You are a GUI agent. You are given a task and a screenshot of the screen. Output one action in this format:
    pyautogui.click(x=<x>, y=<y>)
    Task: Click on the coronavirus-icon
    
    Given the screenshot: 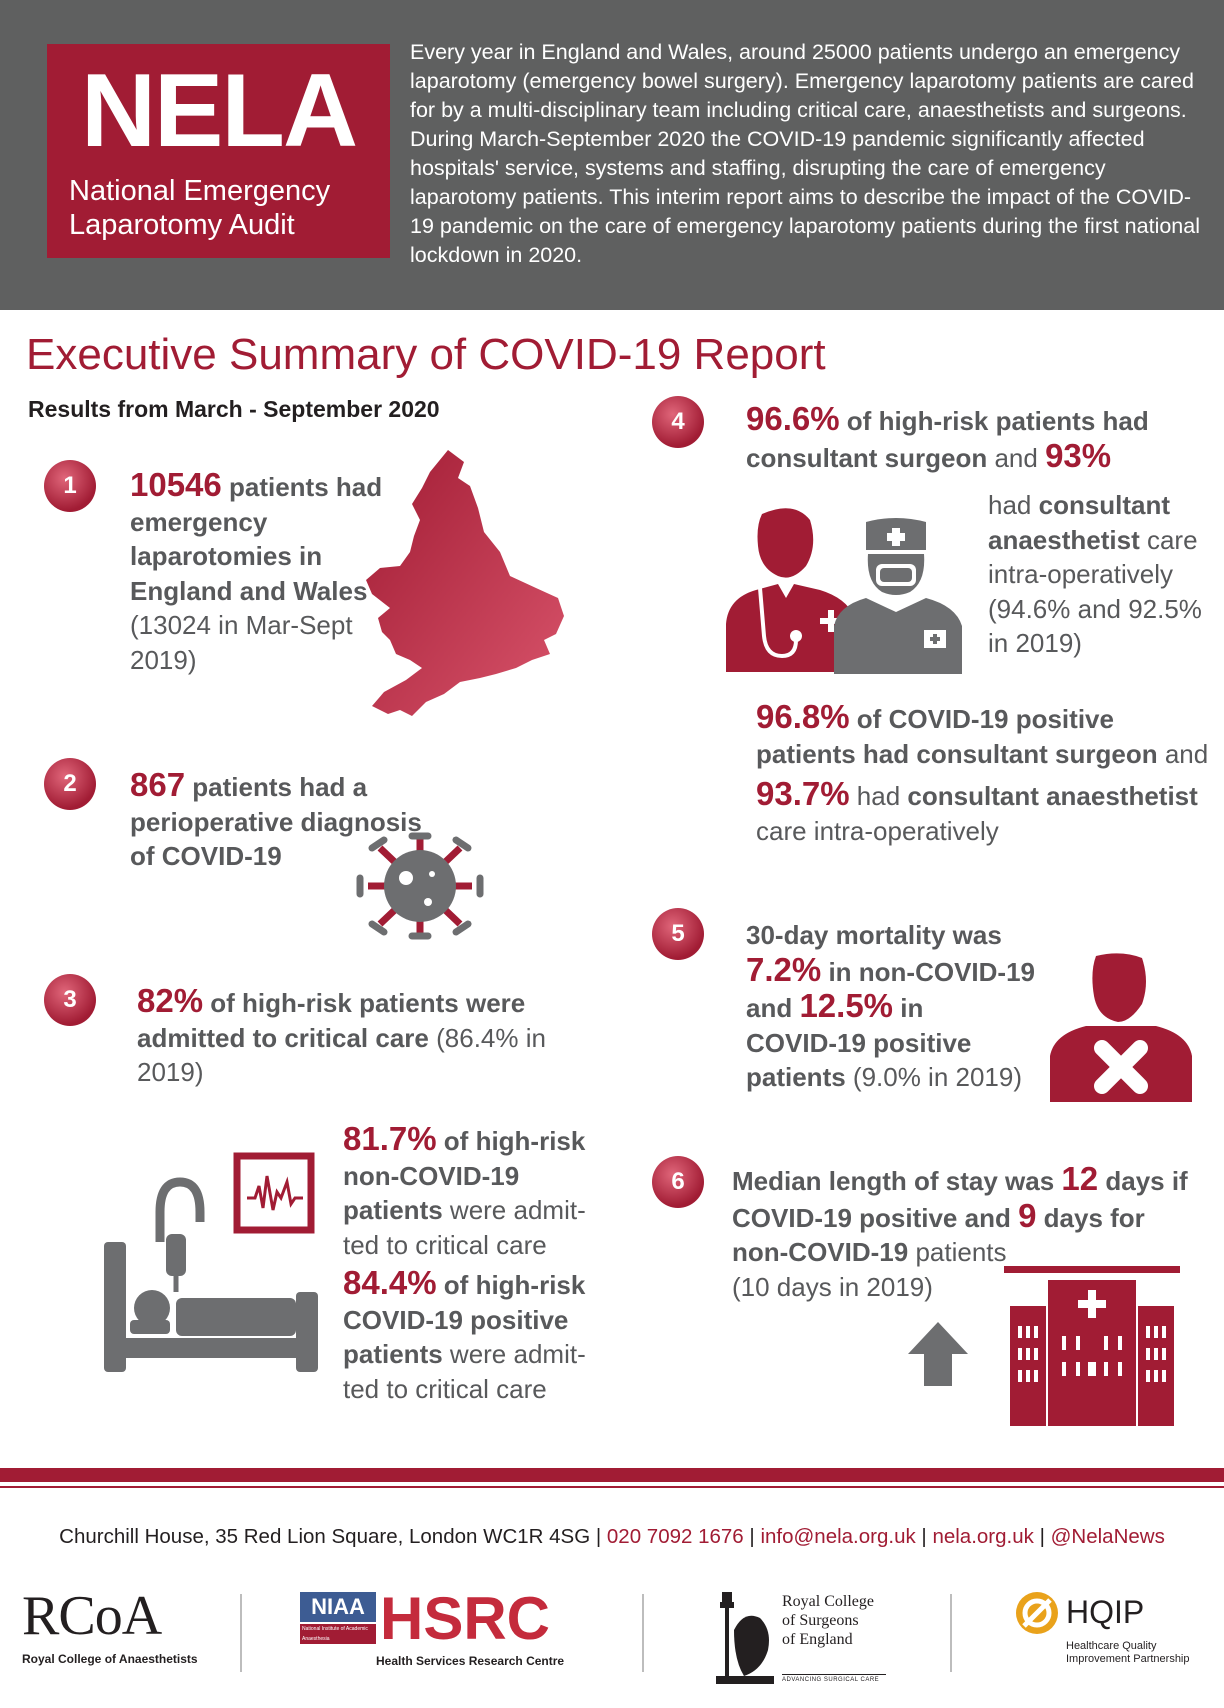 What is the action you would take?
    pyautogui.click(x=420, y=886)
    